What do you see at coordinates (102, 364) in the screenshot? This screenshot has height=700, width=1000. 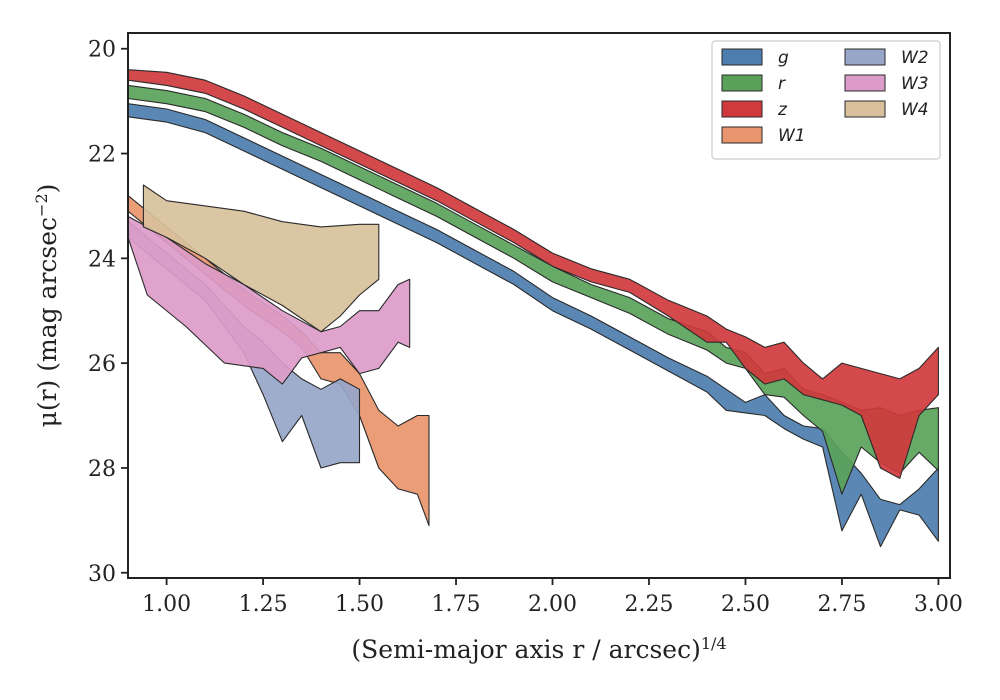 I see `y-tick-label: 26` at bounding box center [102, 364].